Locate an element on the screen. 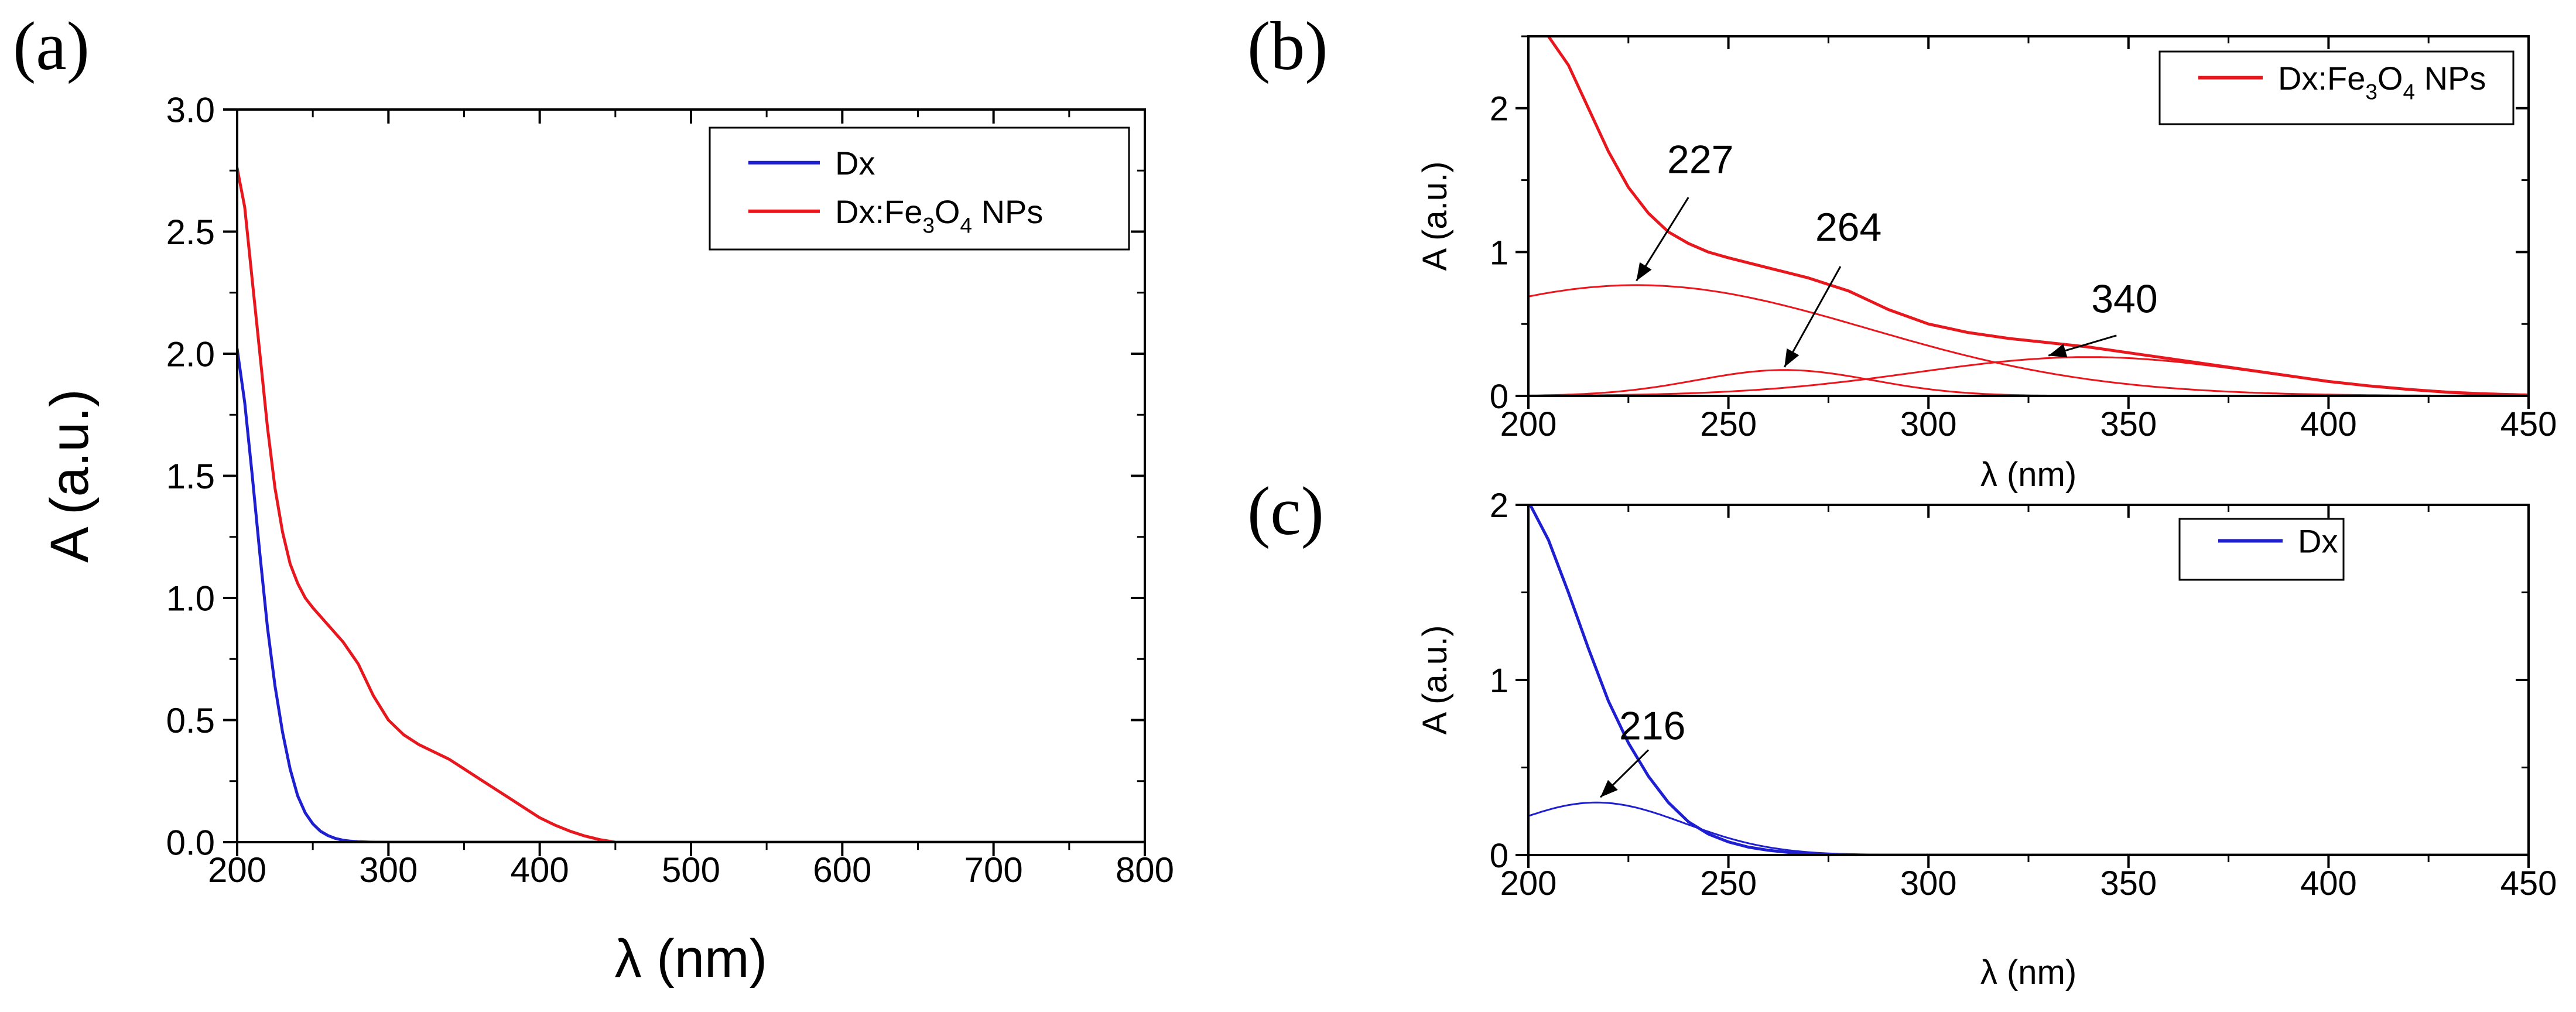 The image size is (2576, 1012). legend-label-part-b-0-0: Dx:Fe is located at coordinates (2321, 78).